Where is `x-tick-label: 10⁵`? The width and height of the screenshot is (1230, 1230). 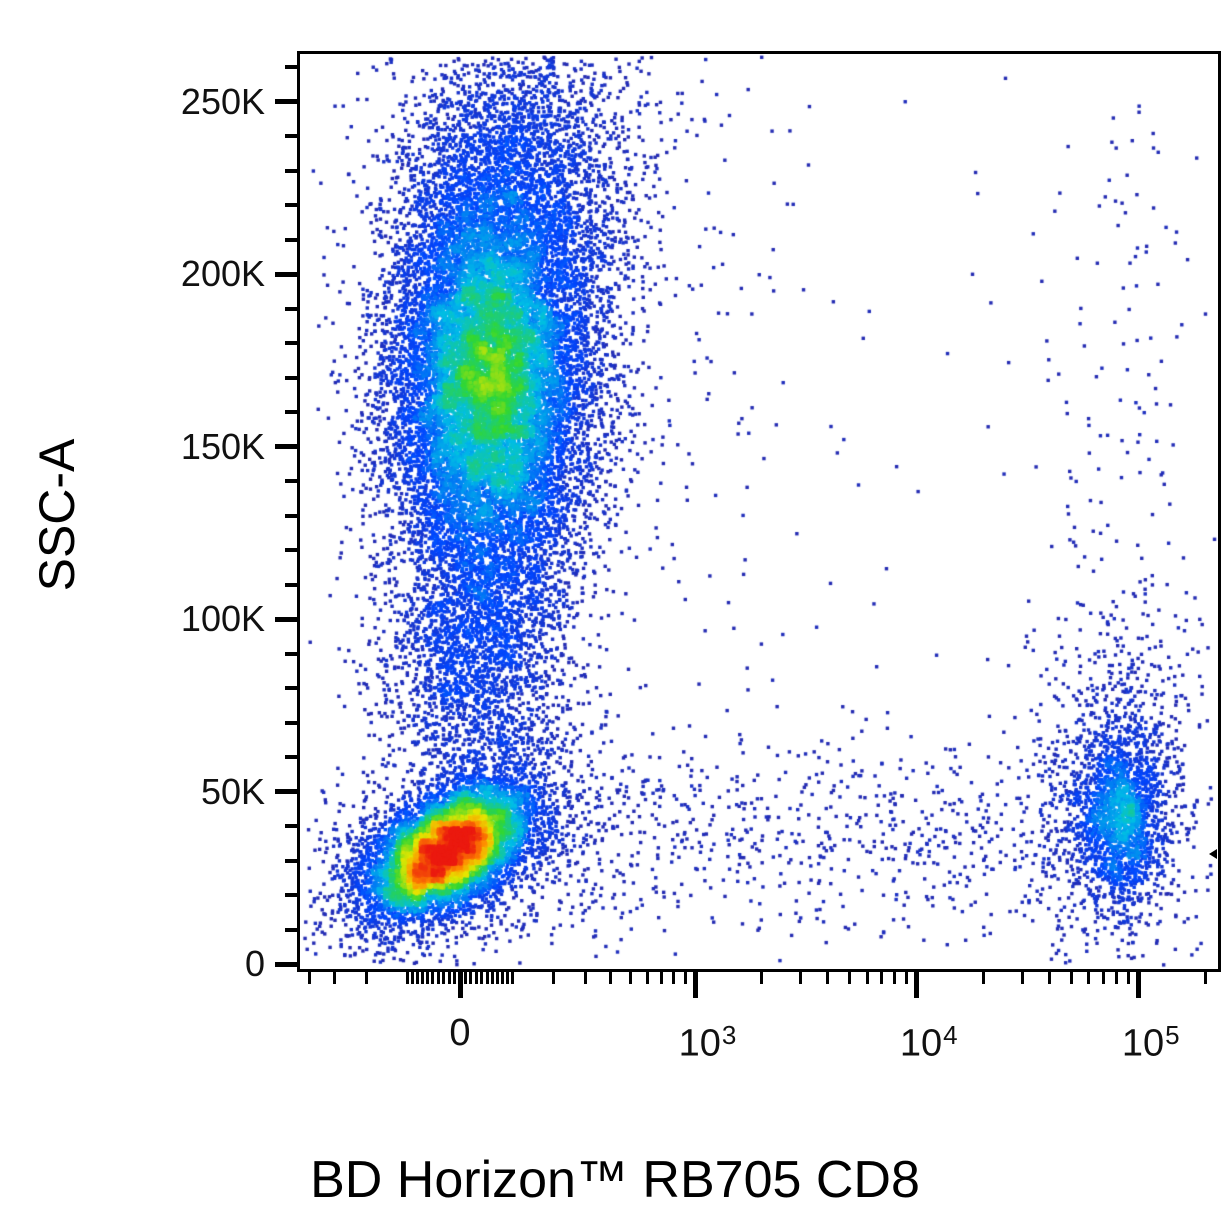 x-tick-label: 10⁵ is located at coordinates (1150, 1042).